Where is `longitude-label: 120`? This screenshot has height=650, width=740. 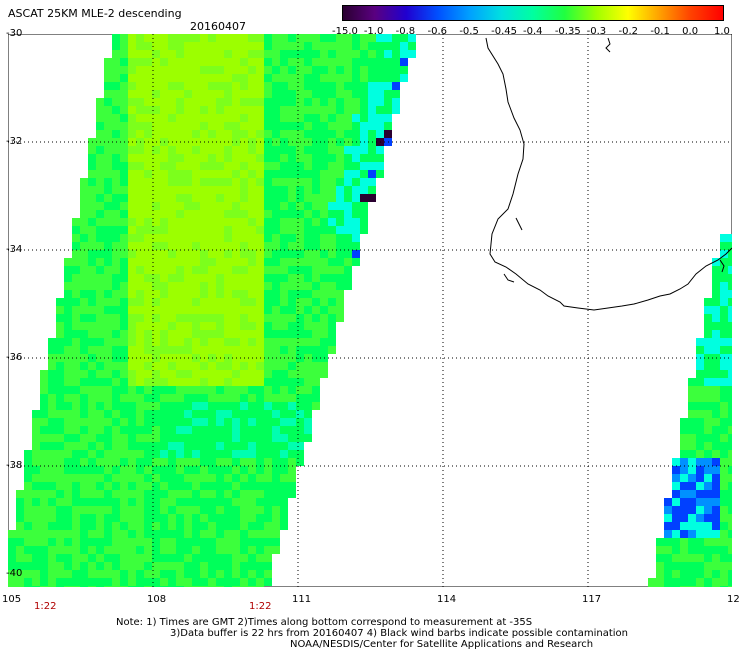 longitude-label: 120 is located at coordinates (733, 599).